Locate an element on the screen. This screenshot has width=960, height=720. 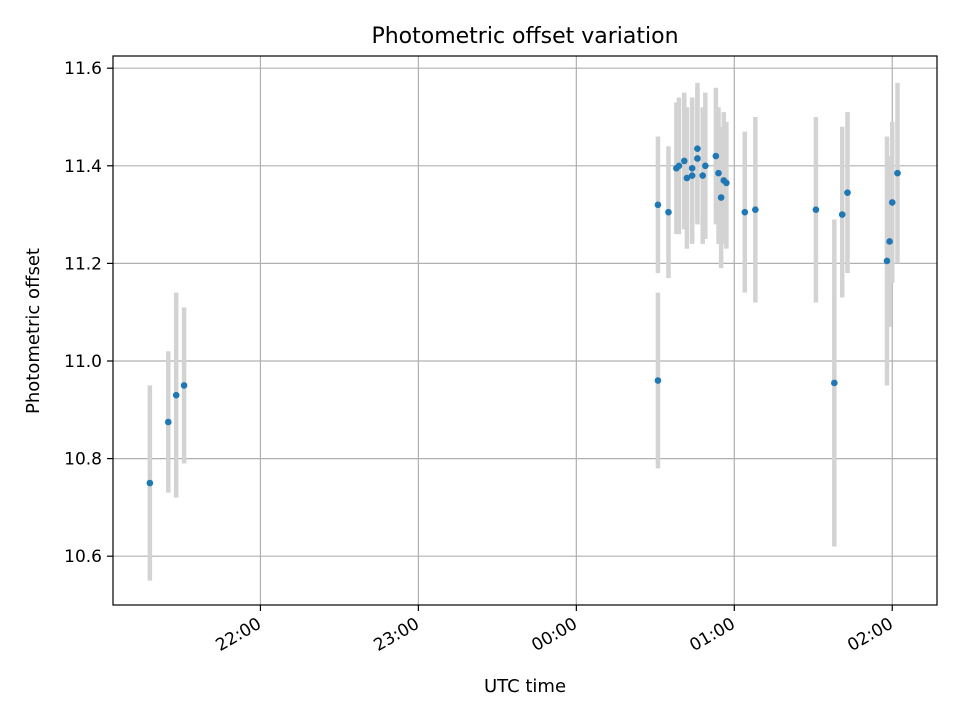
y-tick-label: 11.0 is located at coordinates (83, 362).